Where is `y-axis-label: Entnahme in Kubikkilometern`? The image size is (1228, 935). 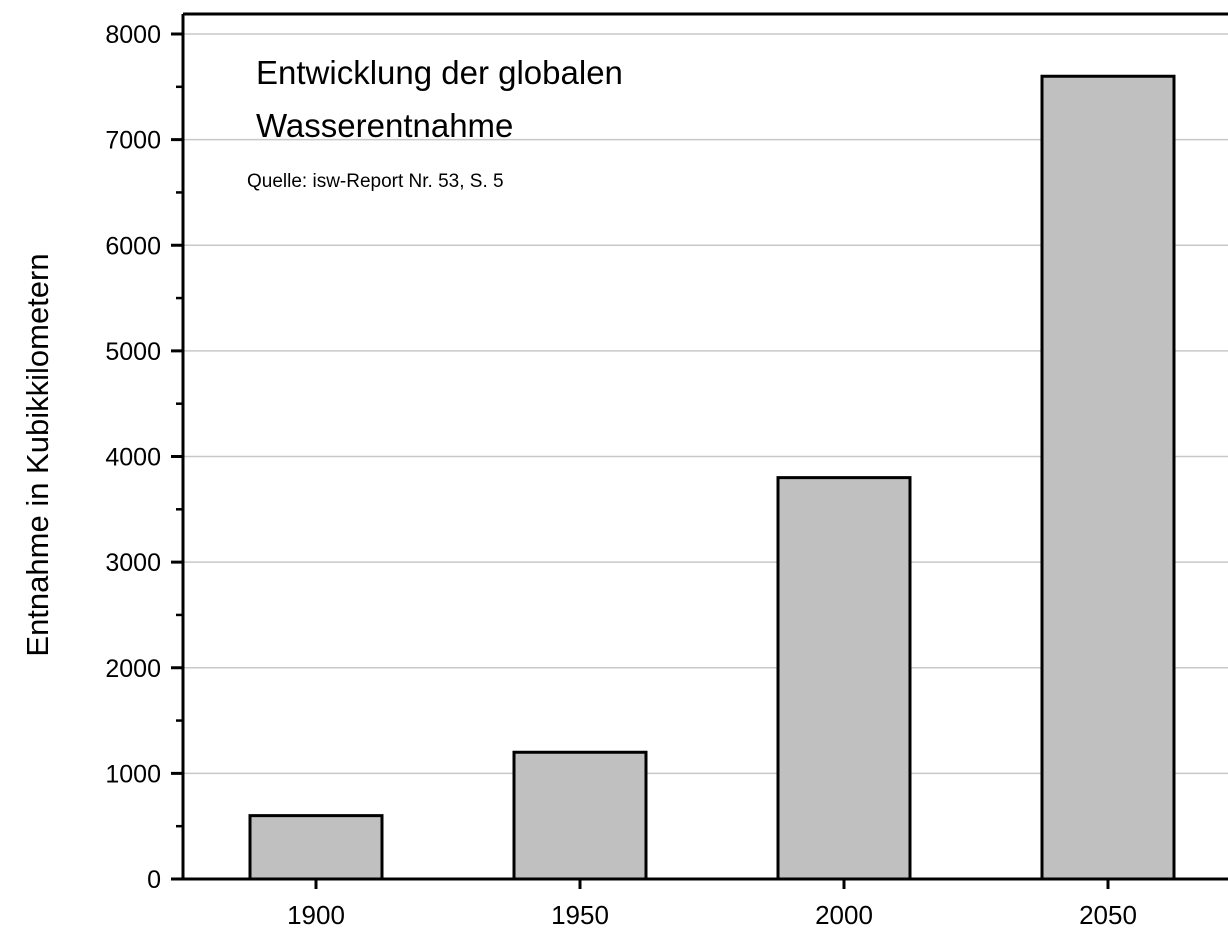
y-axis-label: Entnahme in Kubikkilometern is located at coordinates (37, 454).